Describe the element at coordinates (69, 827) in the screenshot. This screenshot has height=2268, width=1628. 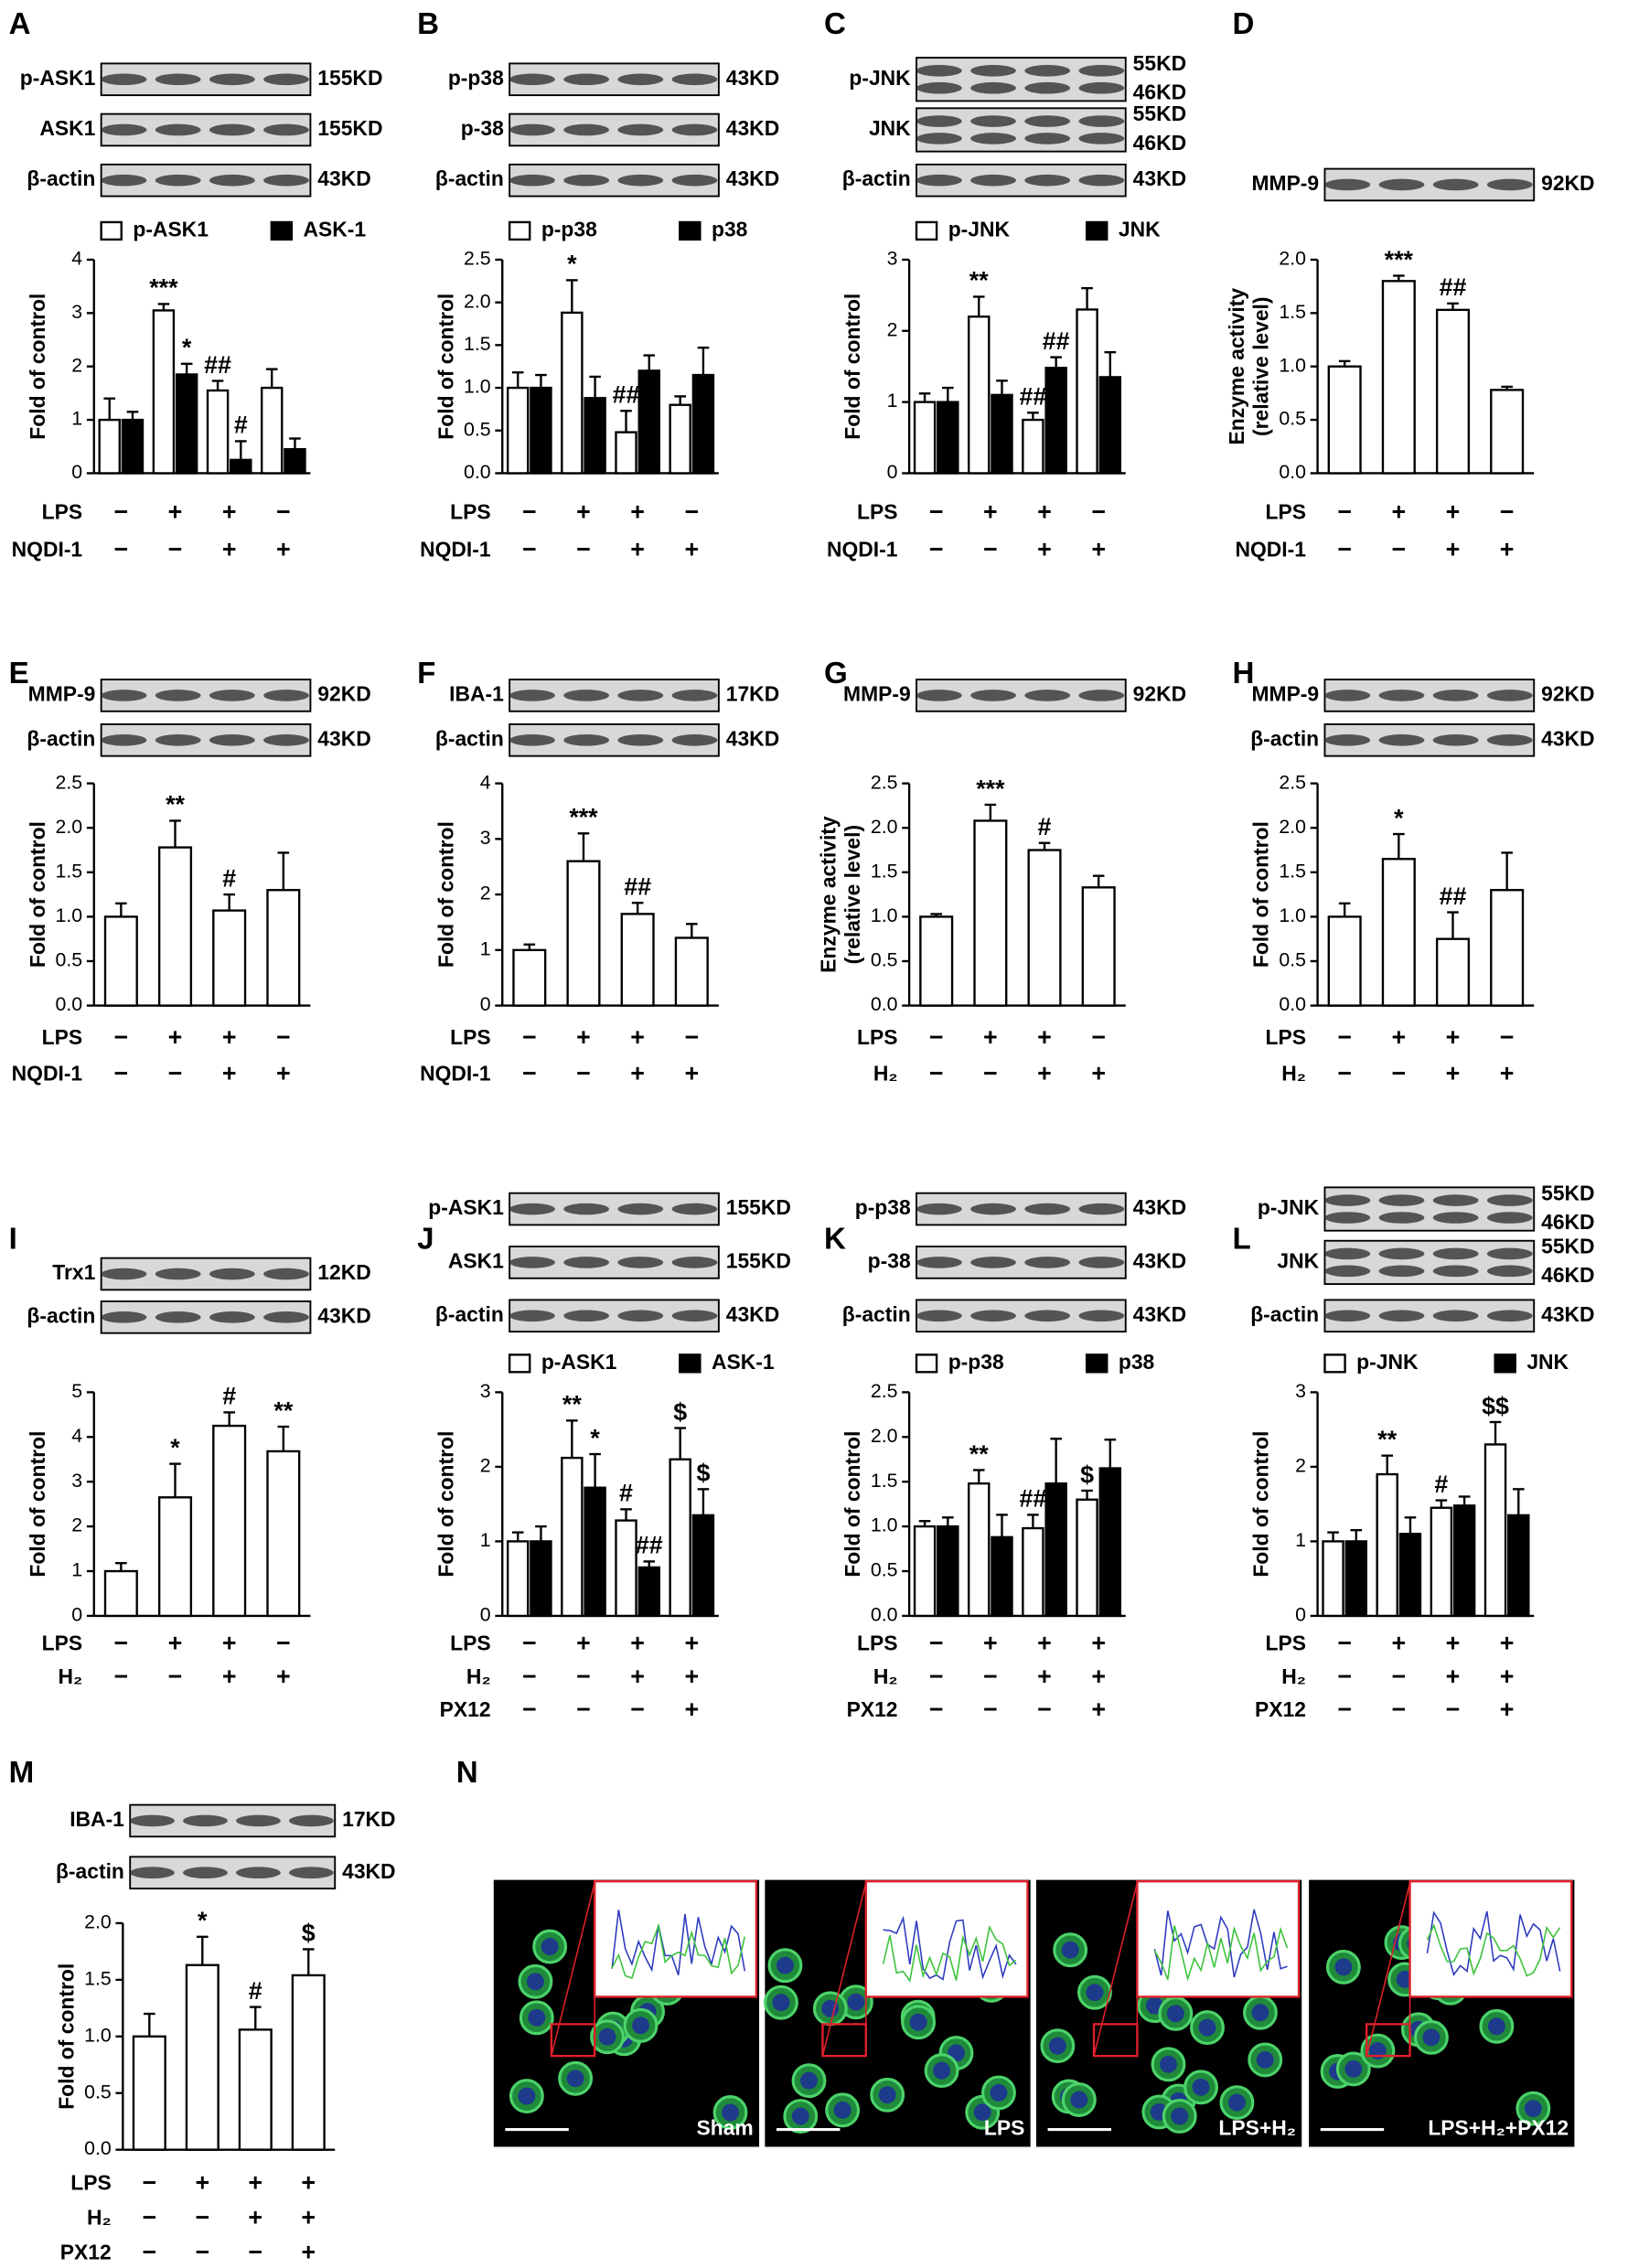
I see `y-tick-label: 2.0` at that location.